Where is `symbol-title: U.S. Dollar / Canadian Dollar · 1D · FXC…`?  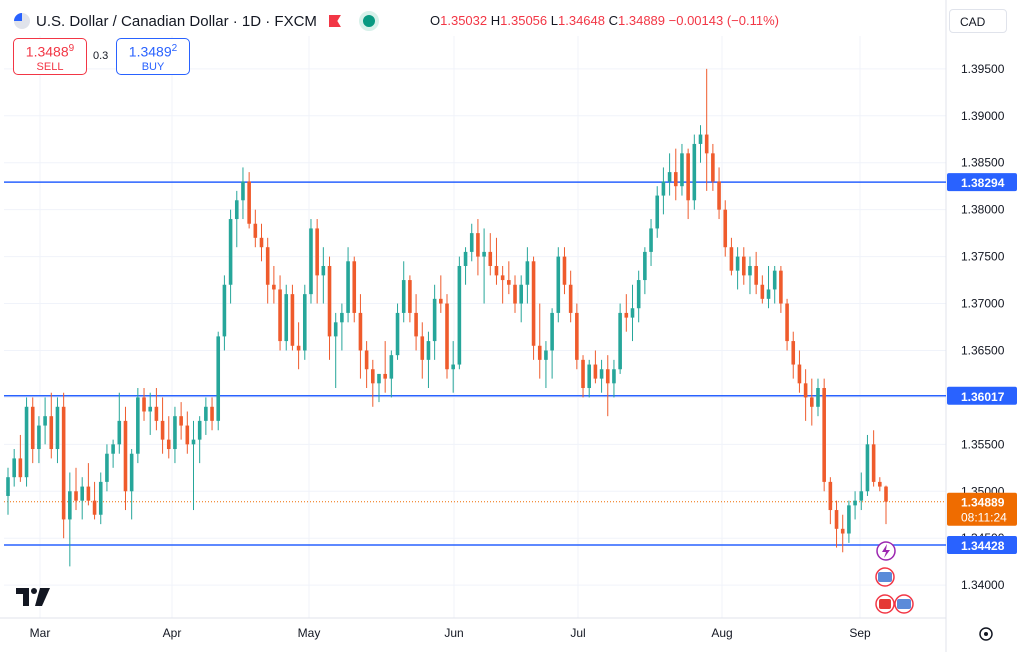 symbol-title: U.S. Dollar / Canadian Dollar · 1D · FXC… is located at coordinates (176, 21).